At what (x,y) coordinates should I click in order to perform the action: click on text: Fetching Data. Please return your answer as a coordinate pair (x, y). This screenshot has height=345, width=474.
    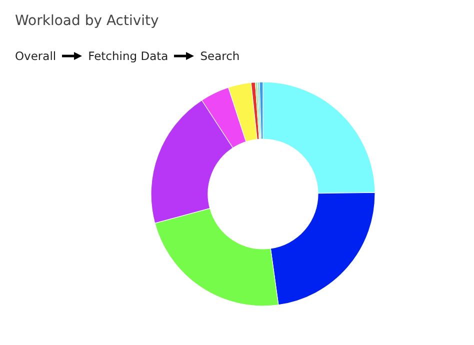
    Looking at the image, I should click on (128, 56).